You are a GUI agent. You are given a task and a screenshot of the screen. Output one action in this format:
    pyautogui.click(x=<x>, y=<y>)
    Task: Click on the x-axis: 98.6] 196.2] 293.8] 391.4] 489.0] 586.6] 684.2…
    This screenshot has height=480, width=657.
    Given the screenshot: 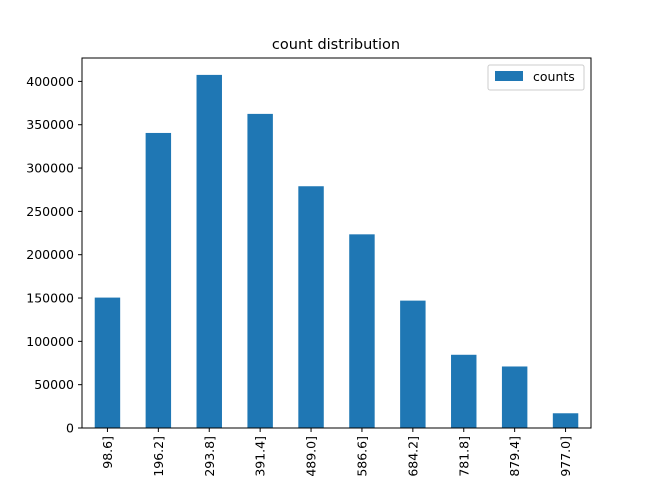 What is the action you would take?
    pyautogui.click(x=336, y=452)
    